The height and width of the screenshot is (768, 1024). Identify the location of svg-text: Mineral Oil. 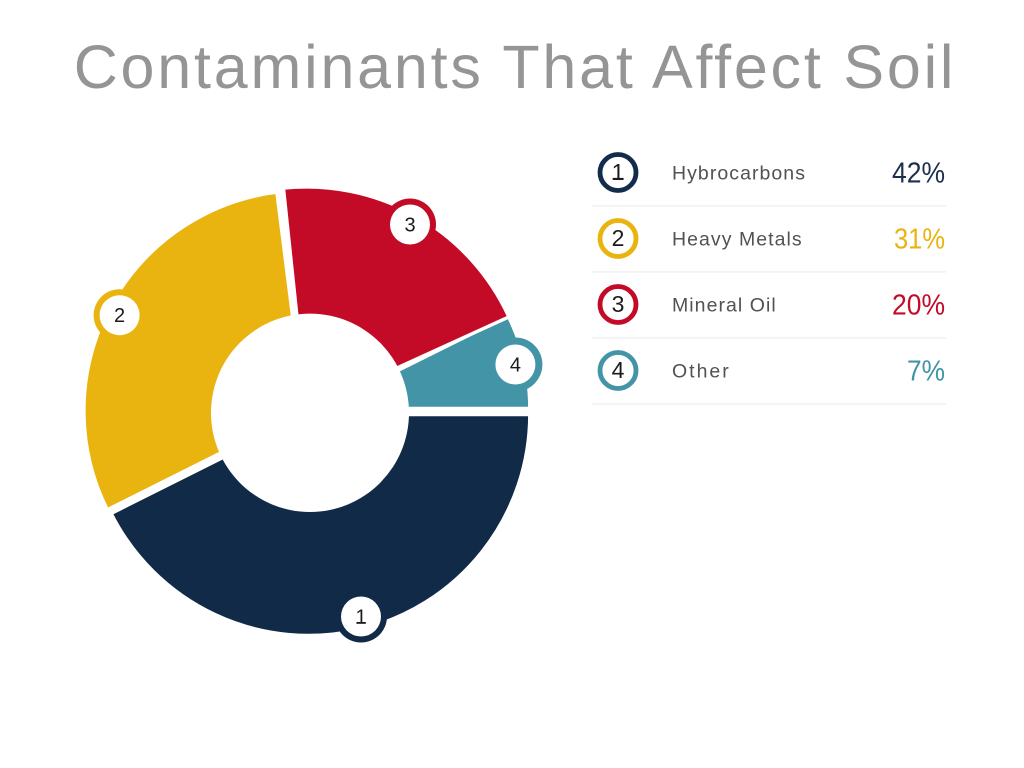
(724, 306).